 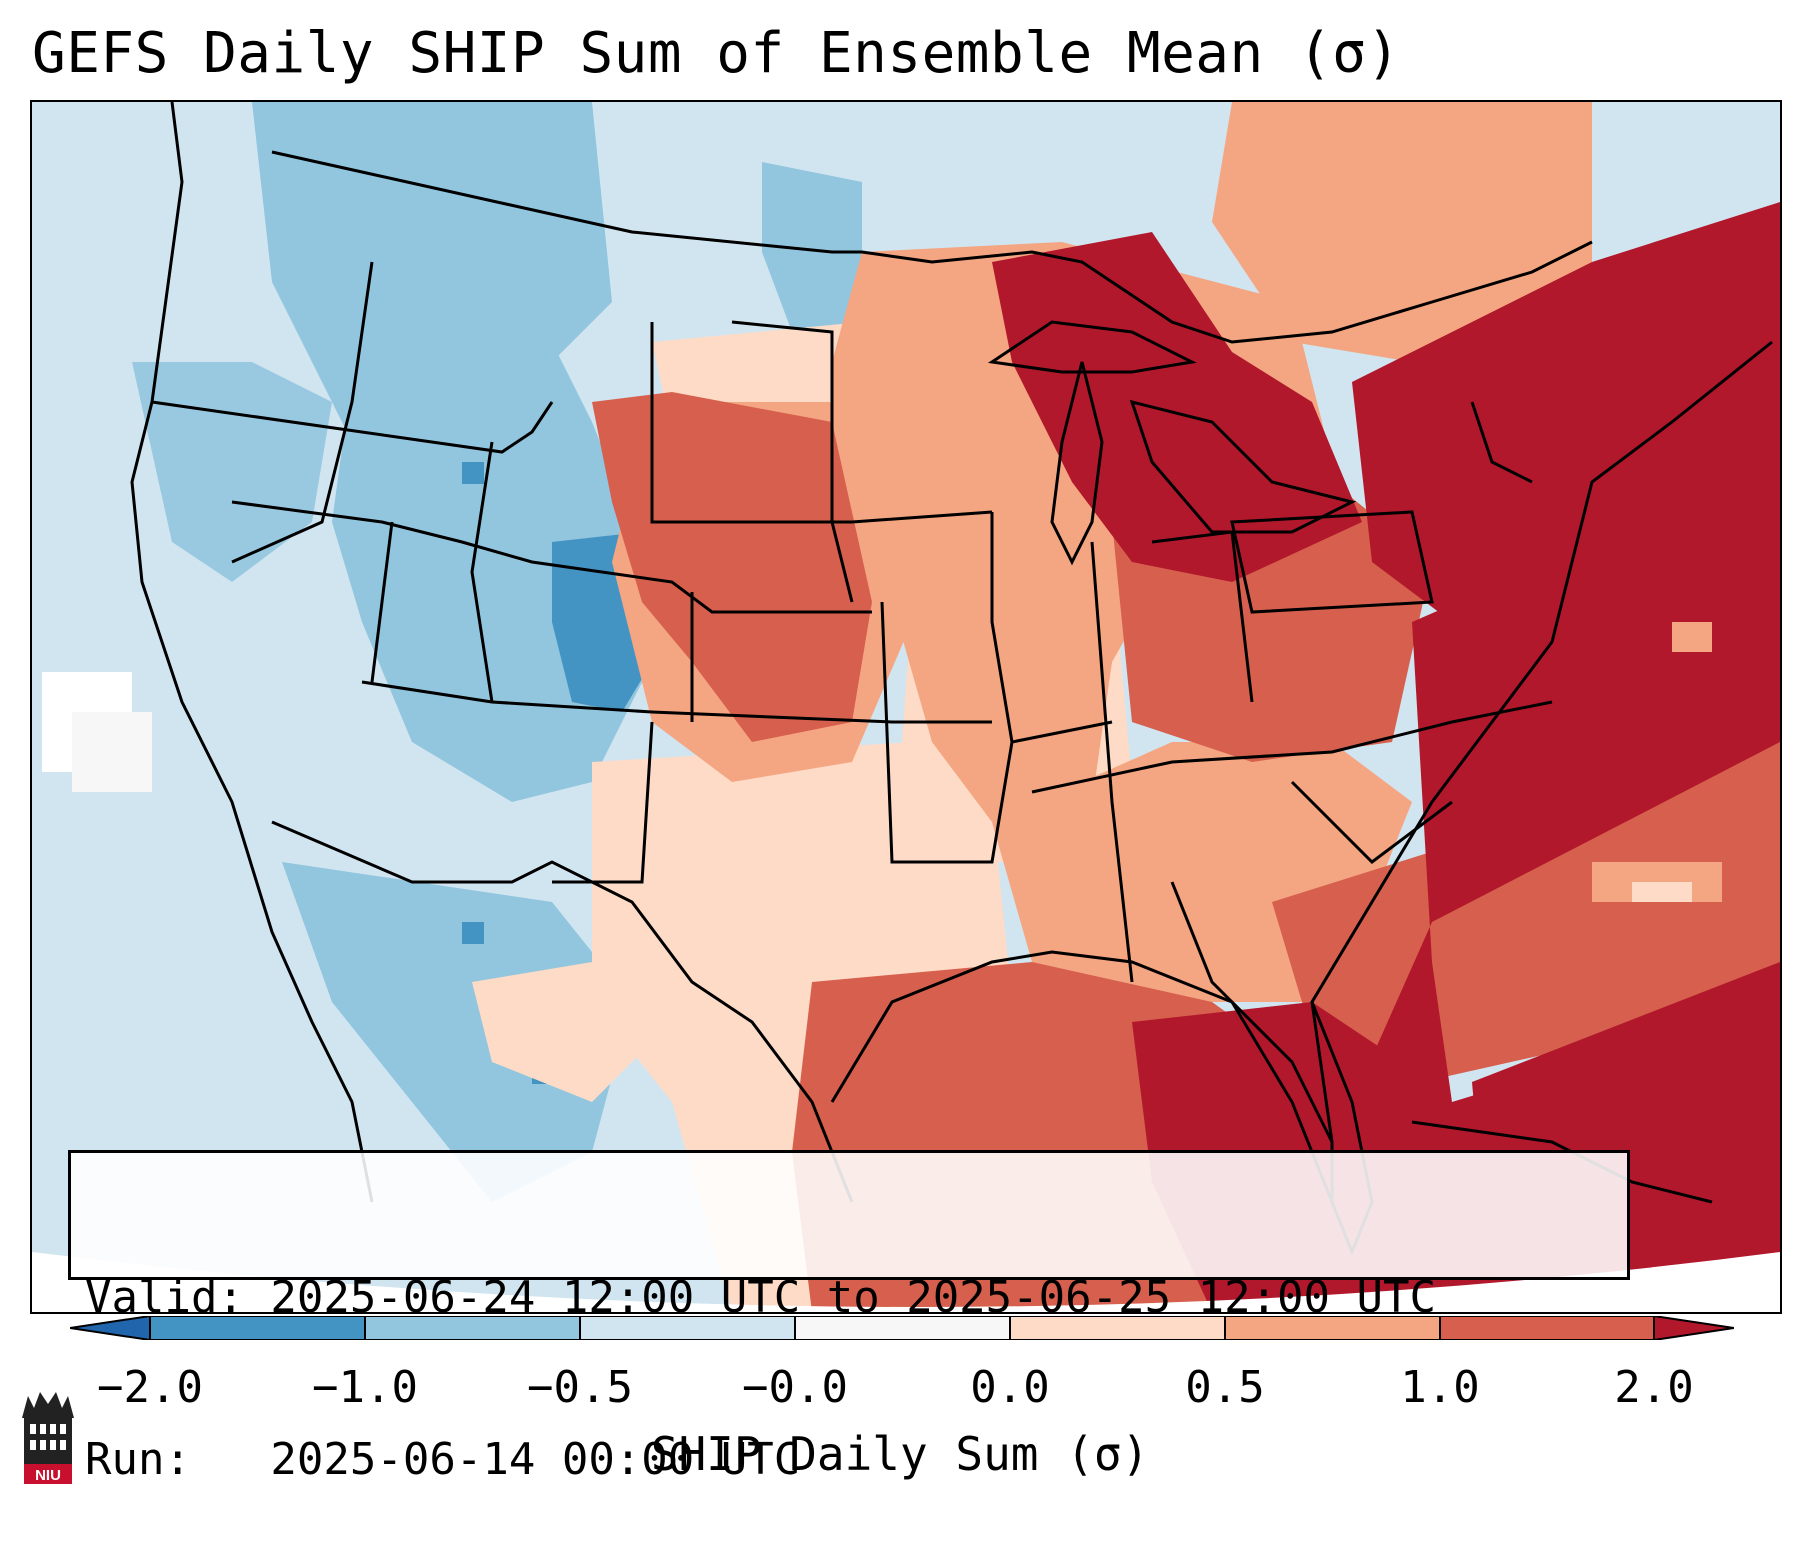 What do you see at coordinates (443, 1459) in the screenshot?
I see `run-time-text: Run: 2025-06-14 00:00 UTC` at bounding box center [443, 1459].